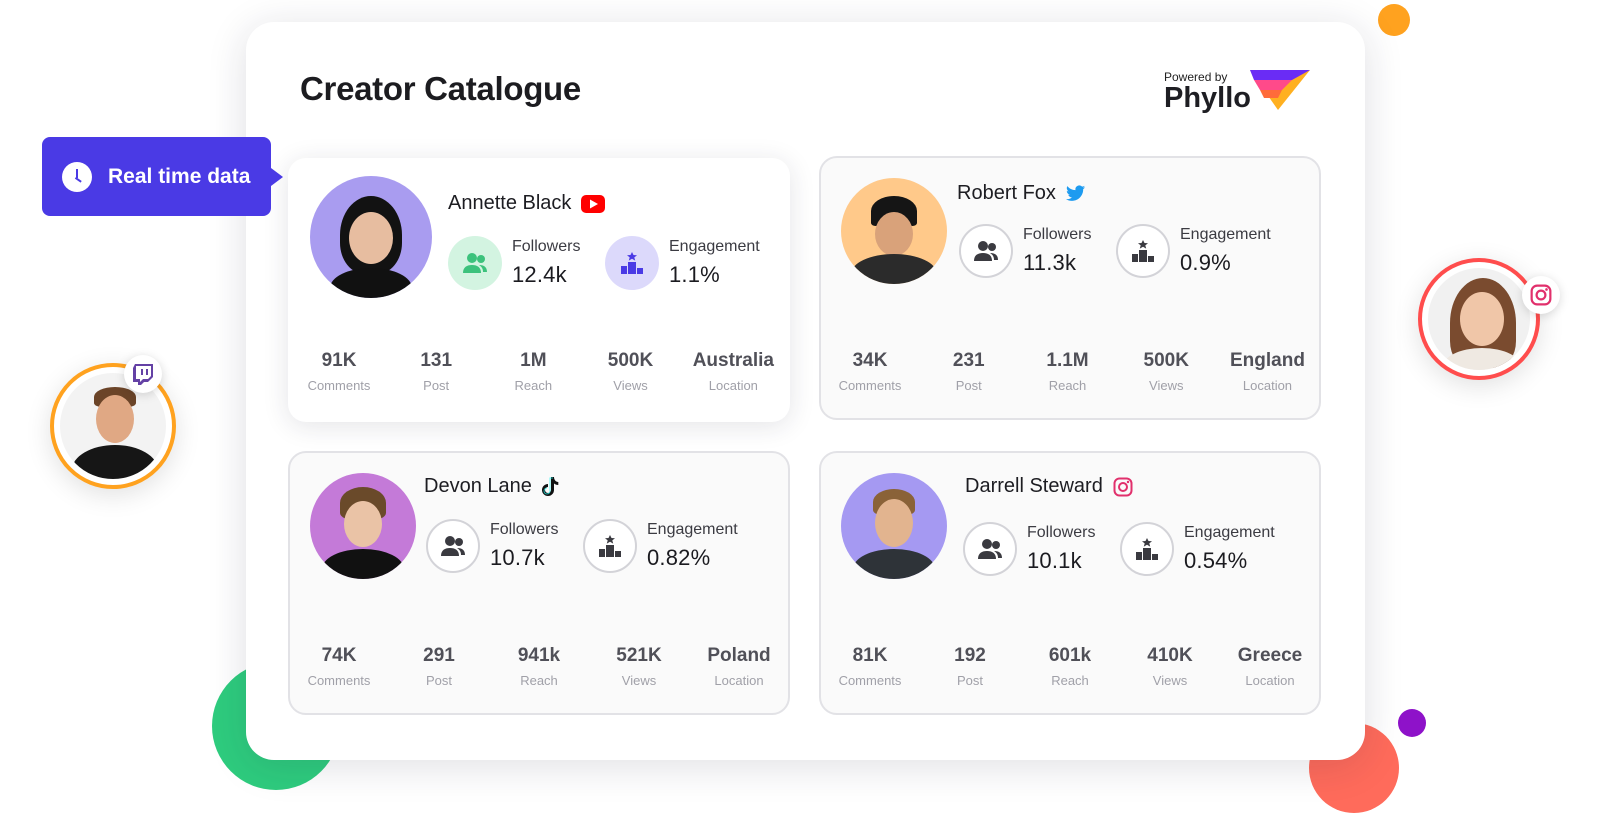  Describe the element at coordinates (1280, 90) in the screenshot. I see `phyllo-logo-icon` at that location.